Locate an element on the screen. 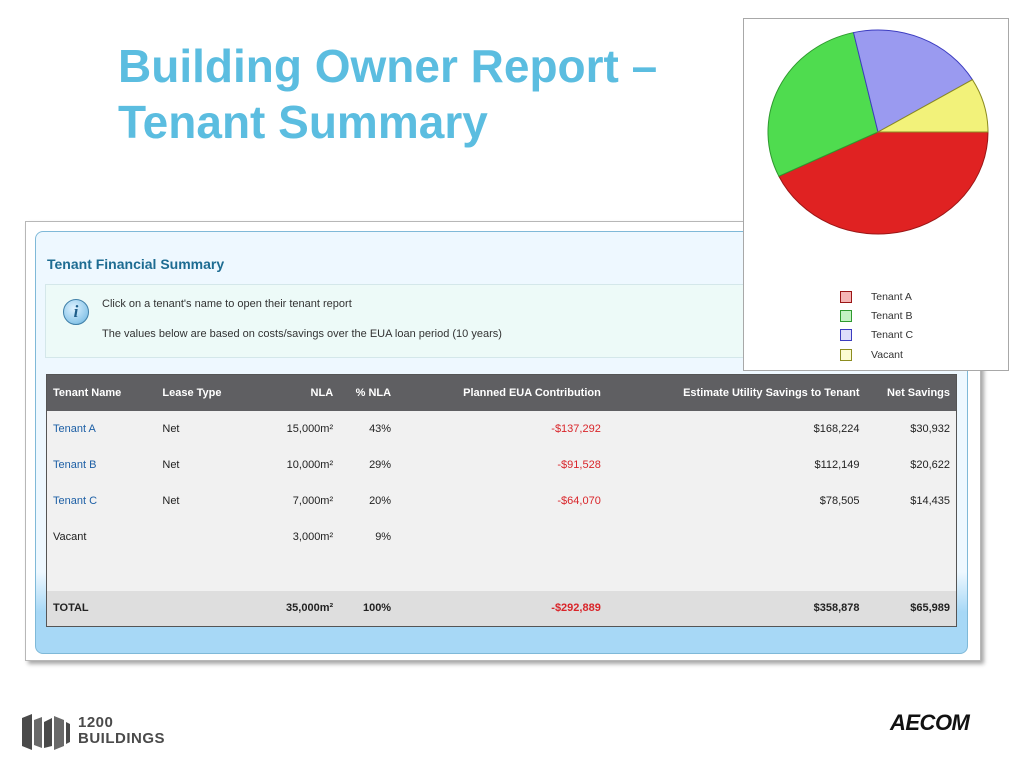  legend-label: Vacant is located at coordinates (887, 354).